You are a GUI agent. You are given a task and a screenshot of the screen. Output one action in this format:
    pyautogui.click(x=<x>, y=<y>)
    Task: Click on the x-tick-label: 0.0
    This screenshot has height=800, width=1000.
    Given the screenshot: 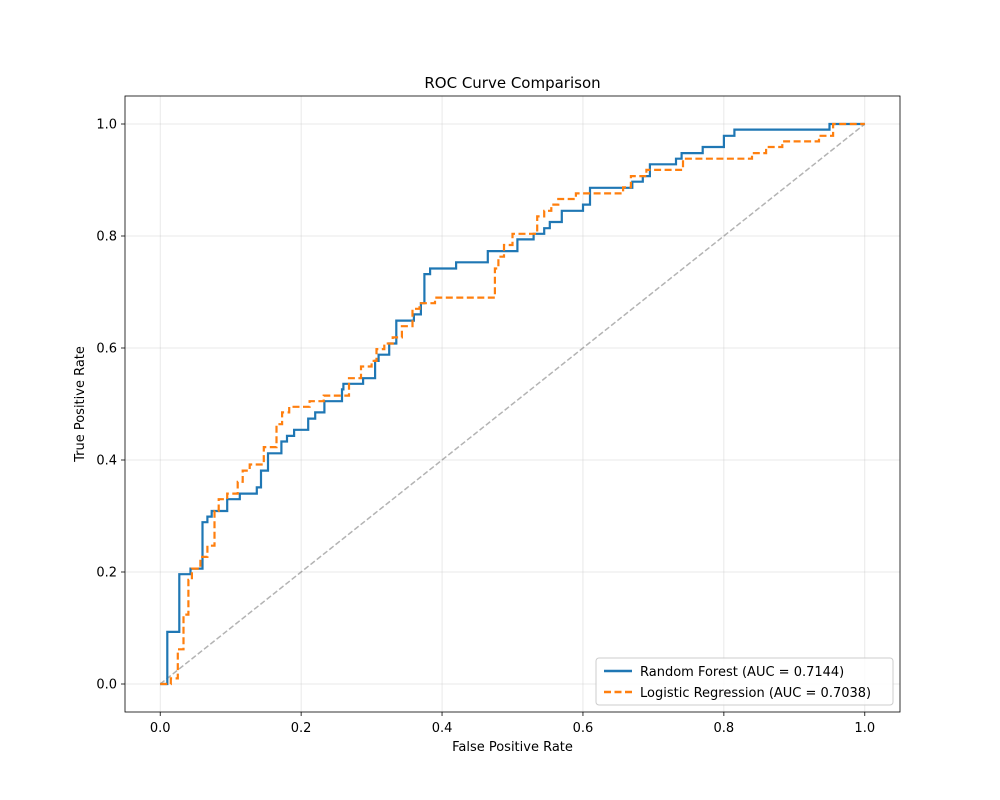 What is the action you would take?
    pyautogui.click(x=160, y=728)
    